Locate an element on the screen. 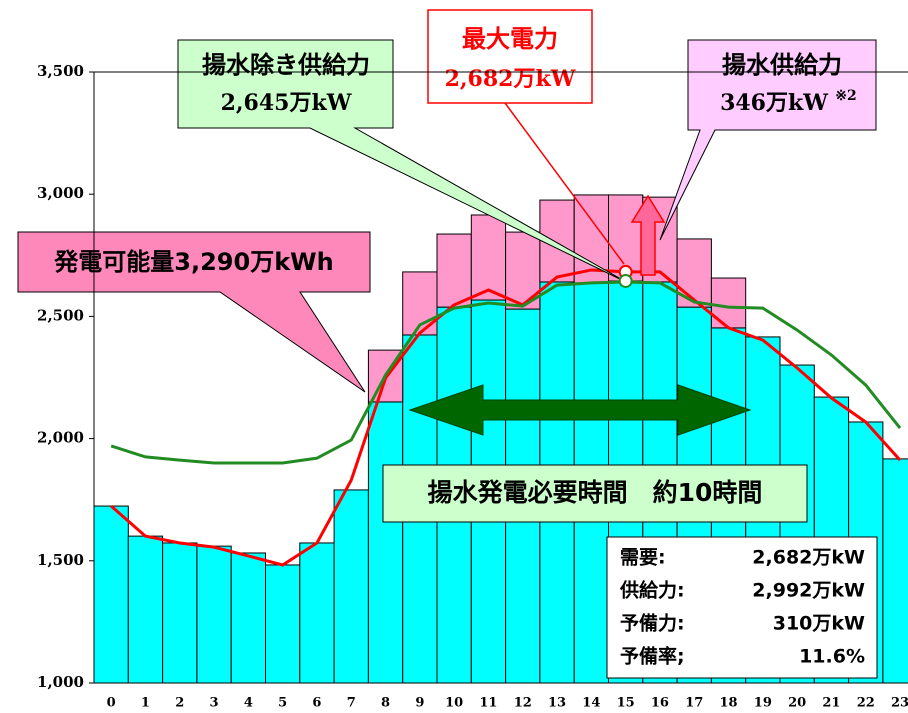 The width and height of the screenshot is (908, 713). annotation: 揚水除き供給力 is located at coordinates (286, 65).